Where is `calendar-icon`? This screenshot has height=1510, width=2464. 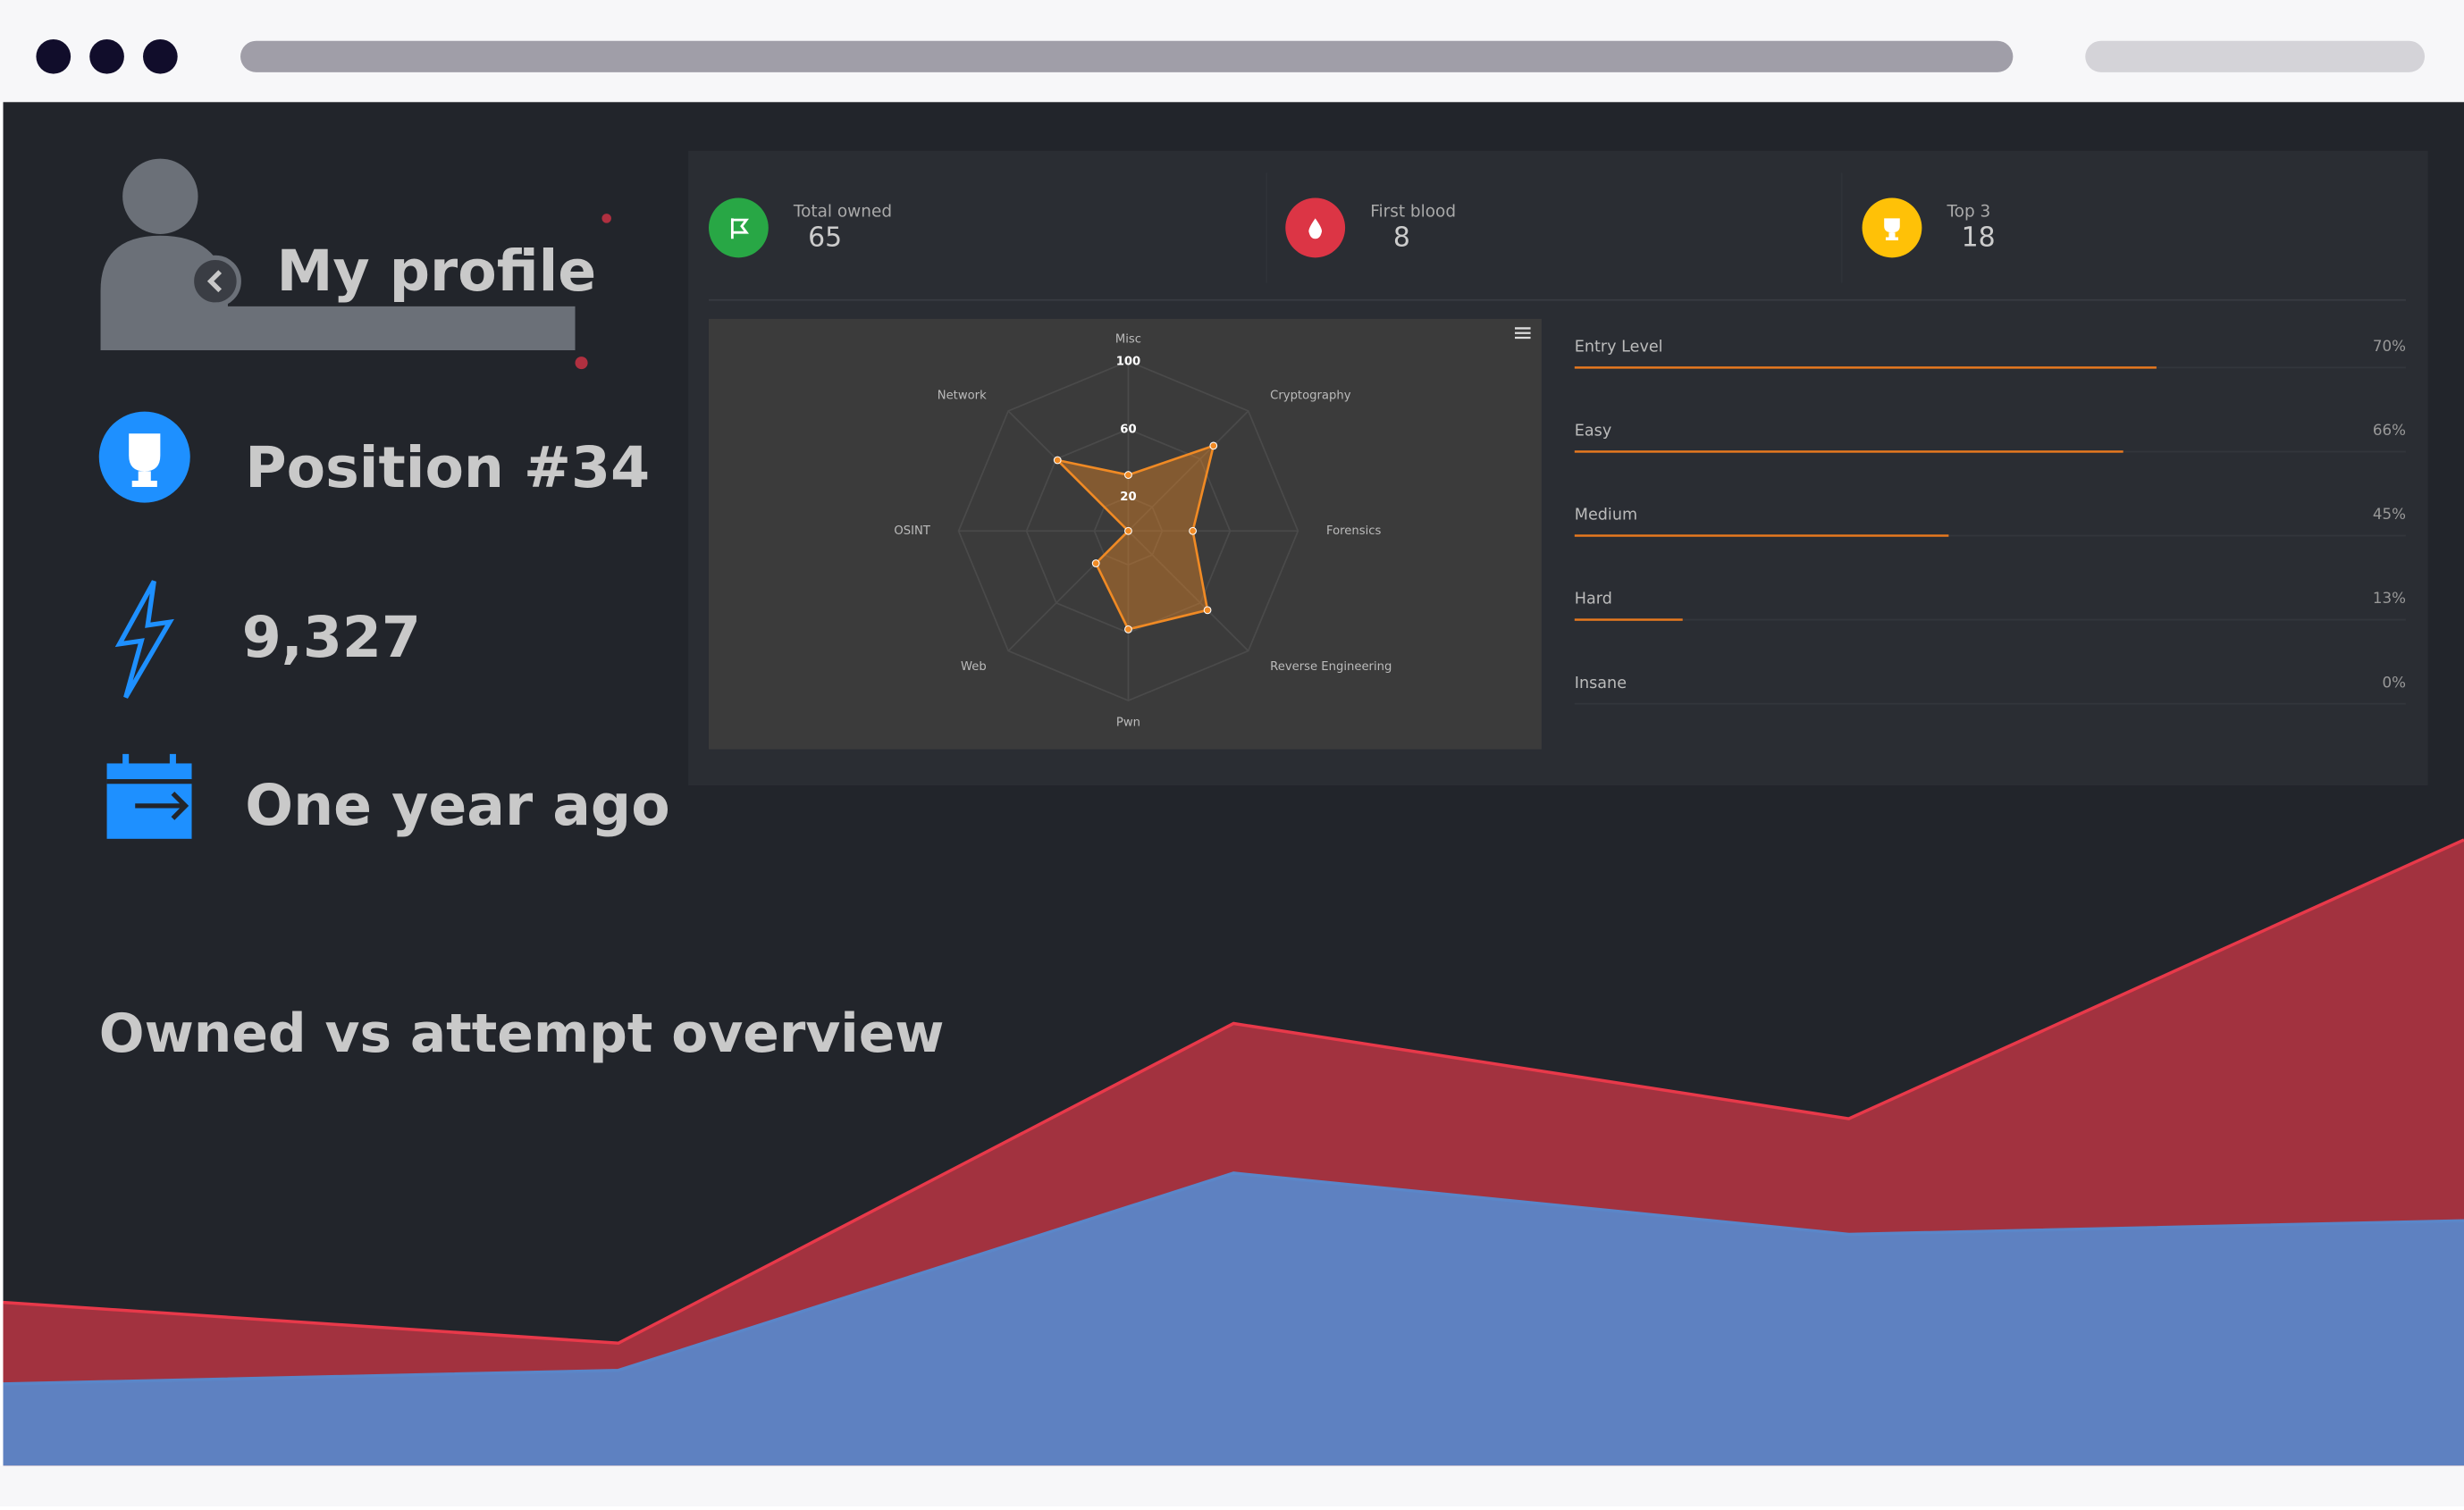
calendar-icon is located at coordinates (149, 796).